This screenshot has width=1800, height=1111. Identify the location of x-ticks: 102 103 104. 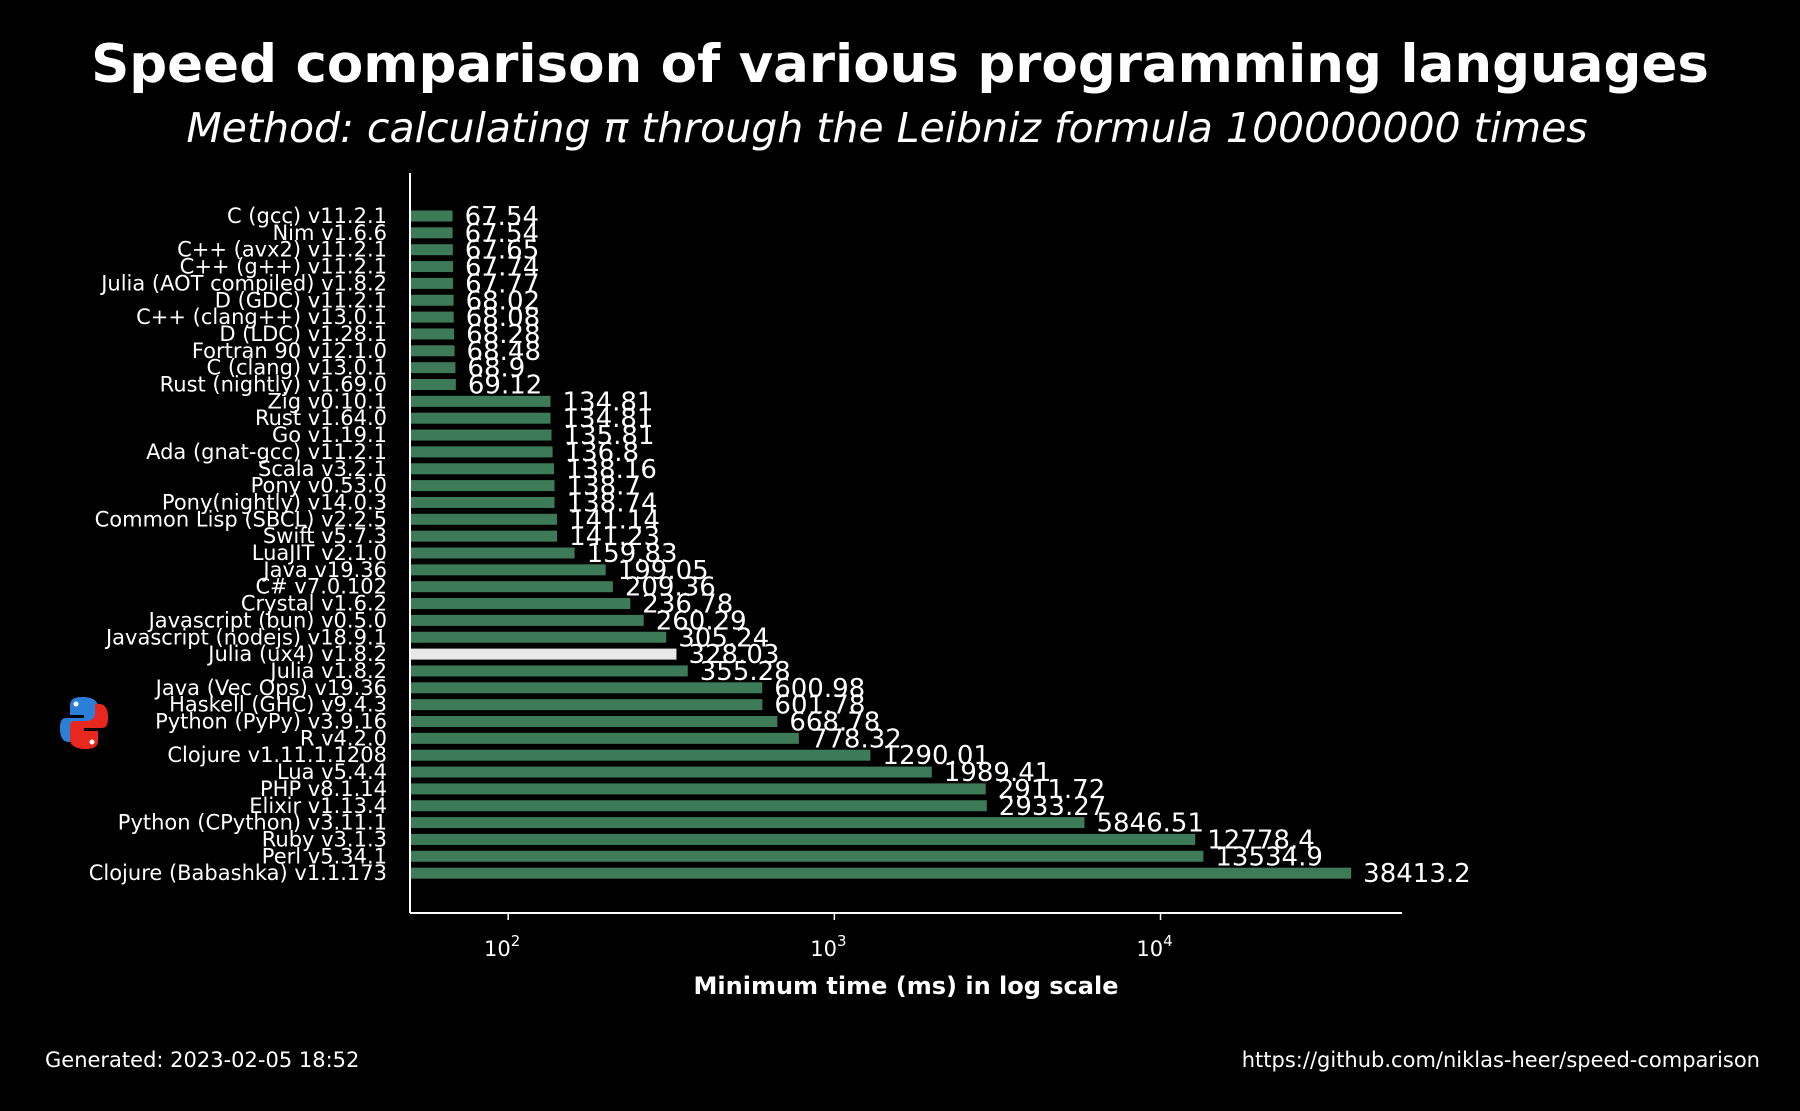
(828, 937).